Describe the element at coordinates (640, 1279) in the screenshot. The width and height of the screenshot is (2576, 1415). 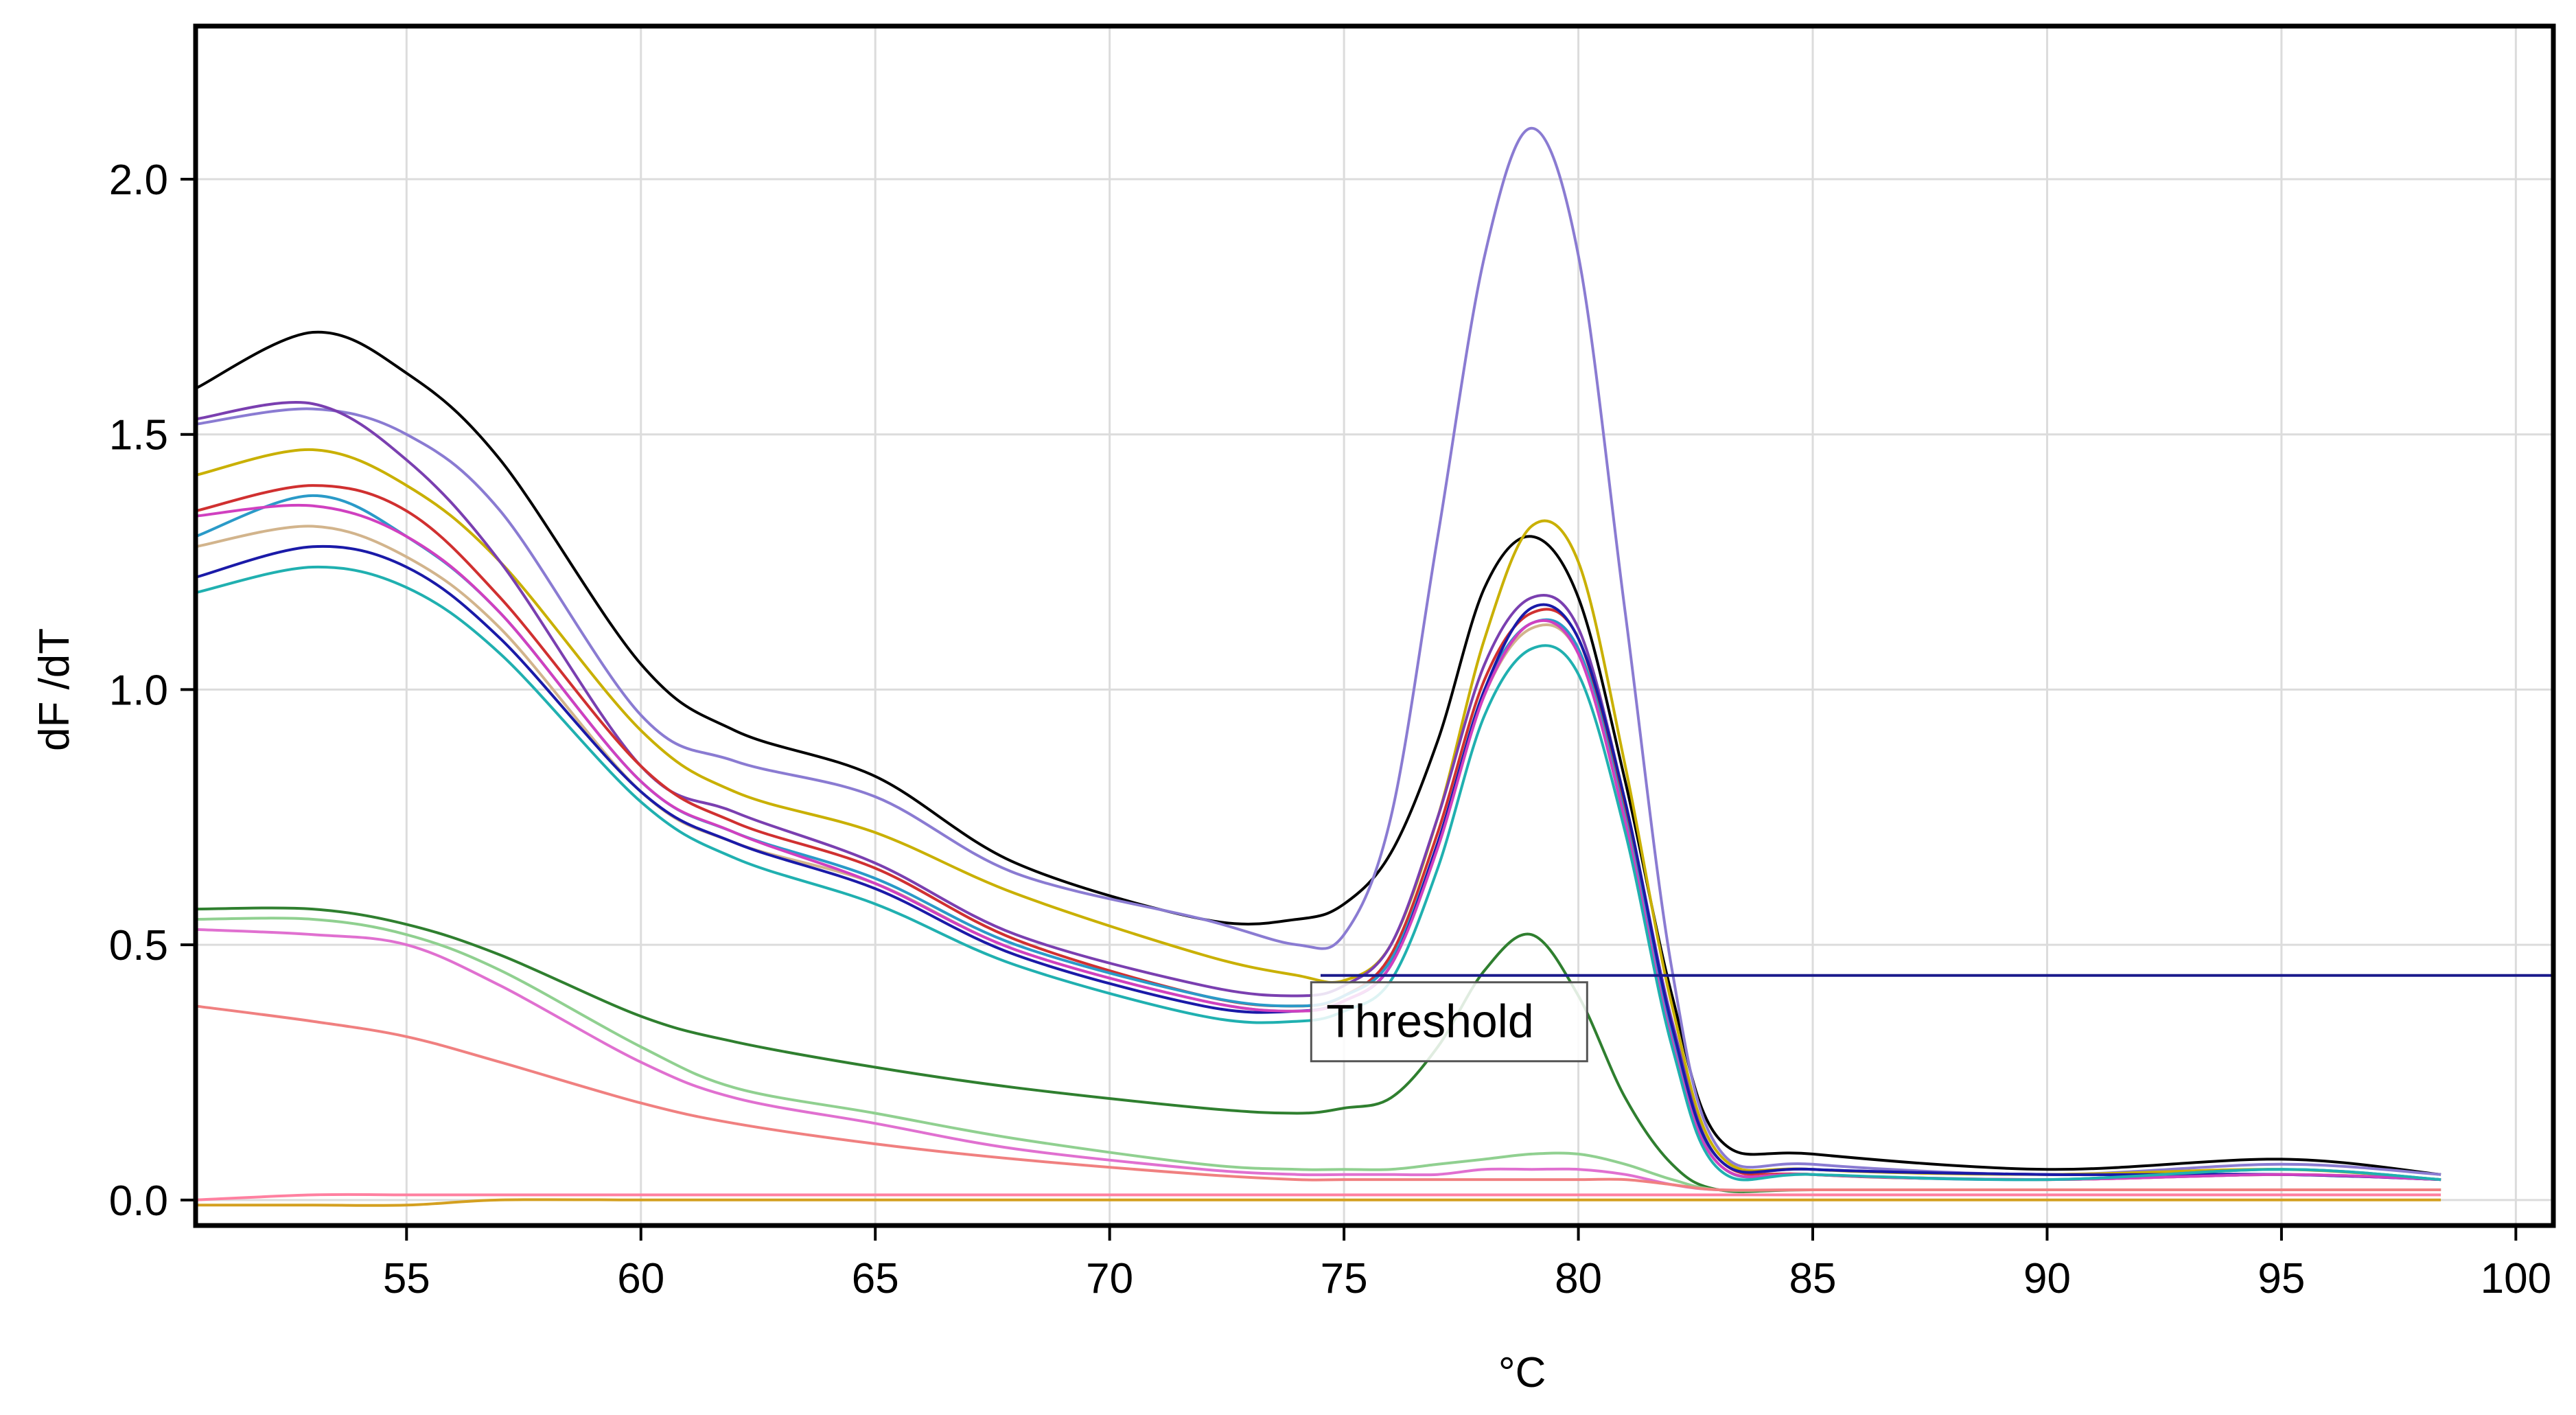
I see `x-tick-label: 60` at that location.